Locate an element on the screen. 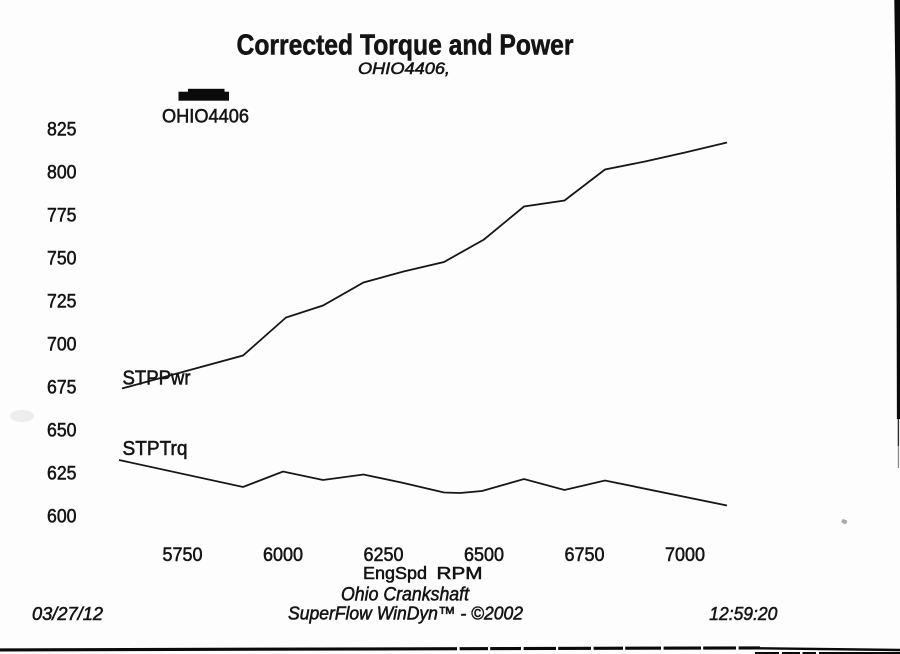 The width and height of the screenshot is (900, 654). svg-text: 6000 is located at coordinates (283, 555).